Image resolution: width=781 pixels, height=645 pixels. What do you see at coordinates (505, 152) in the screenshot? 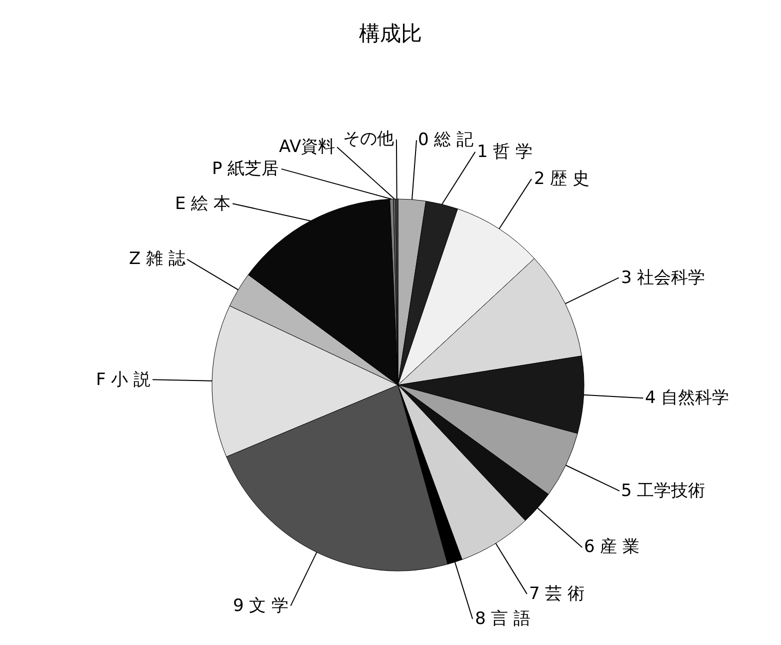
I see `slice-label: 1 哲 学` at bounding box center [505, 152].